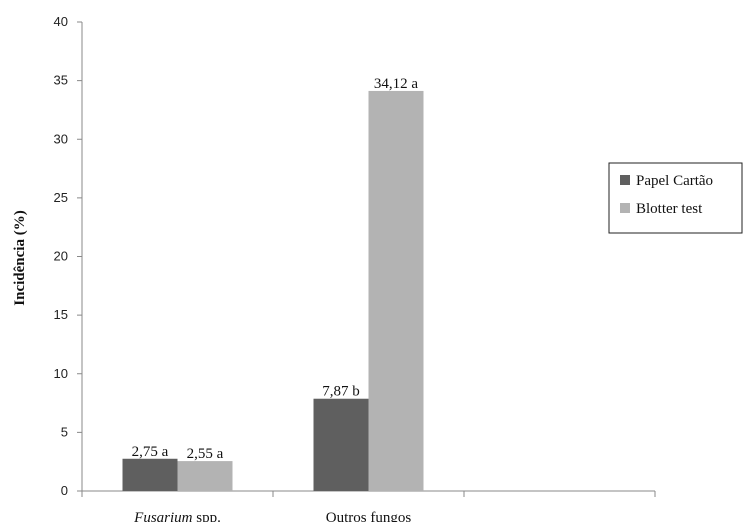 The width and height of the screenshot is (752, 522). I want to click on y-tick-label: 20, so click(61, 256).